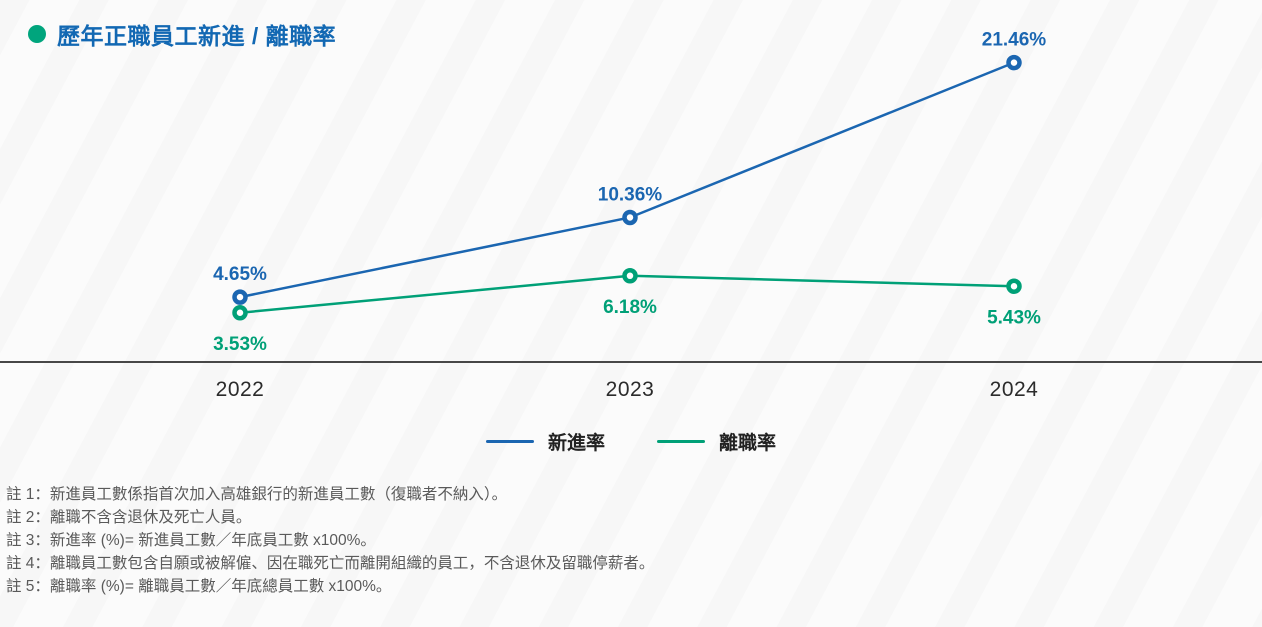 The height and width of the screenshot is (627, 1262). What do you see at coordinates (630, 389) in the screenshot?
I see `x-axis-label-2023: 2023` at bounding box center [630, 389].